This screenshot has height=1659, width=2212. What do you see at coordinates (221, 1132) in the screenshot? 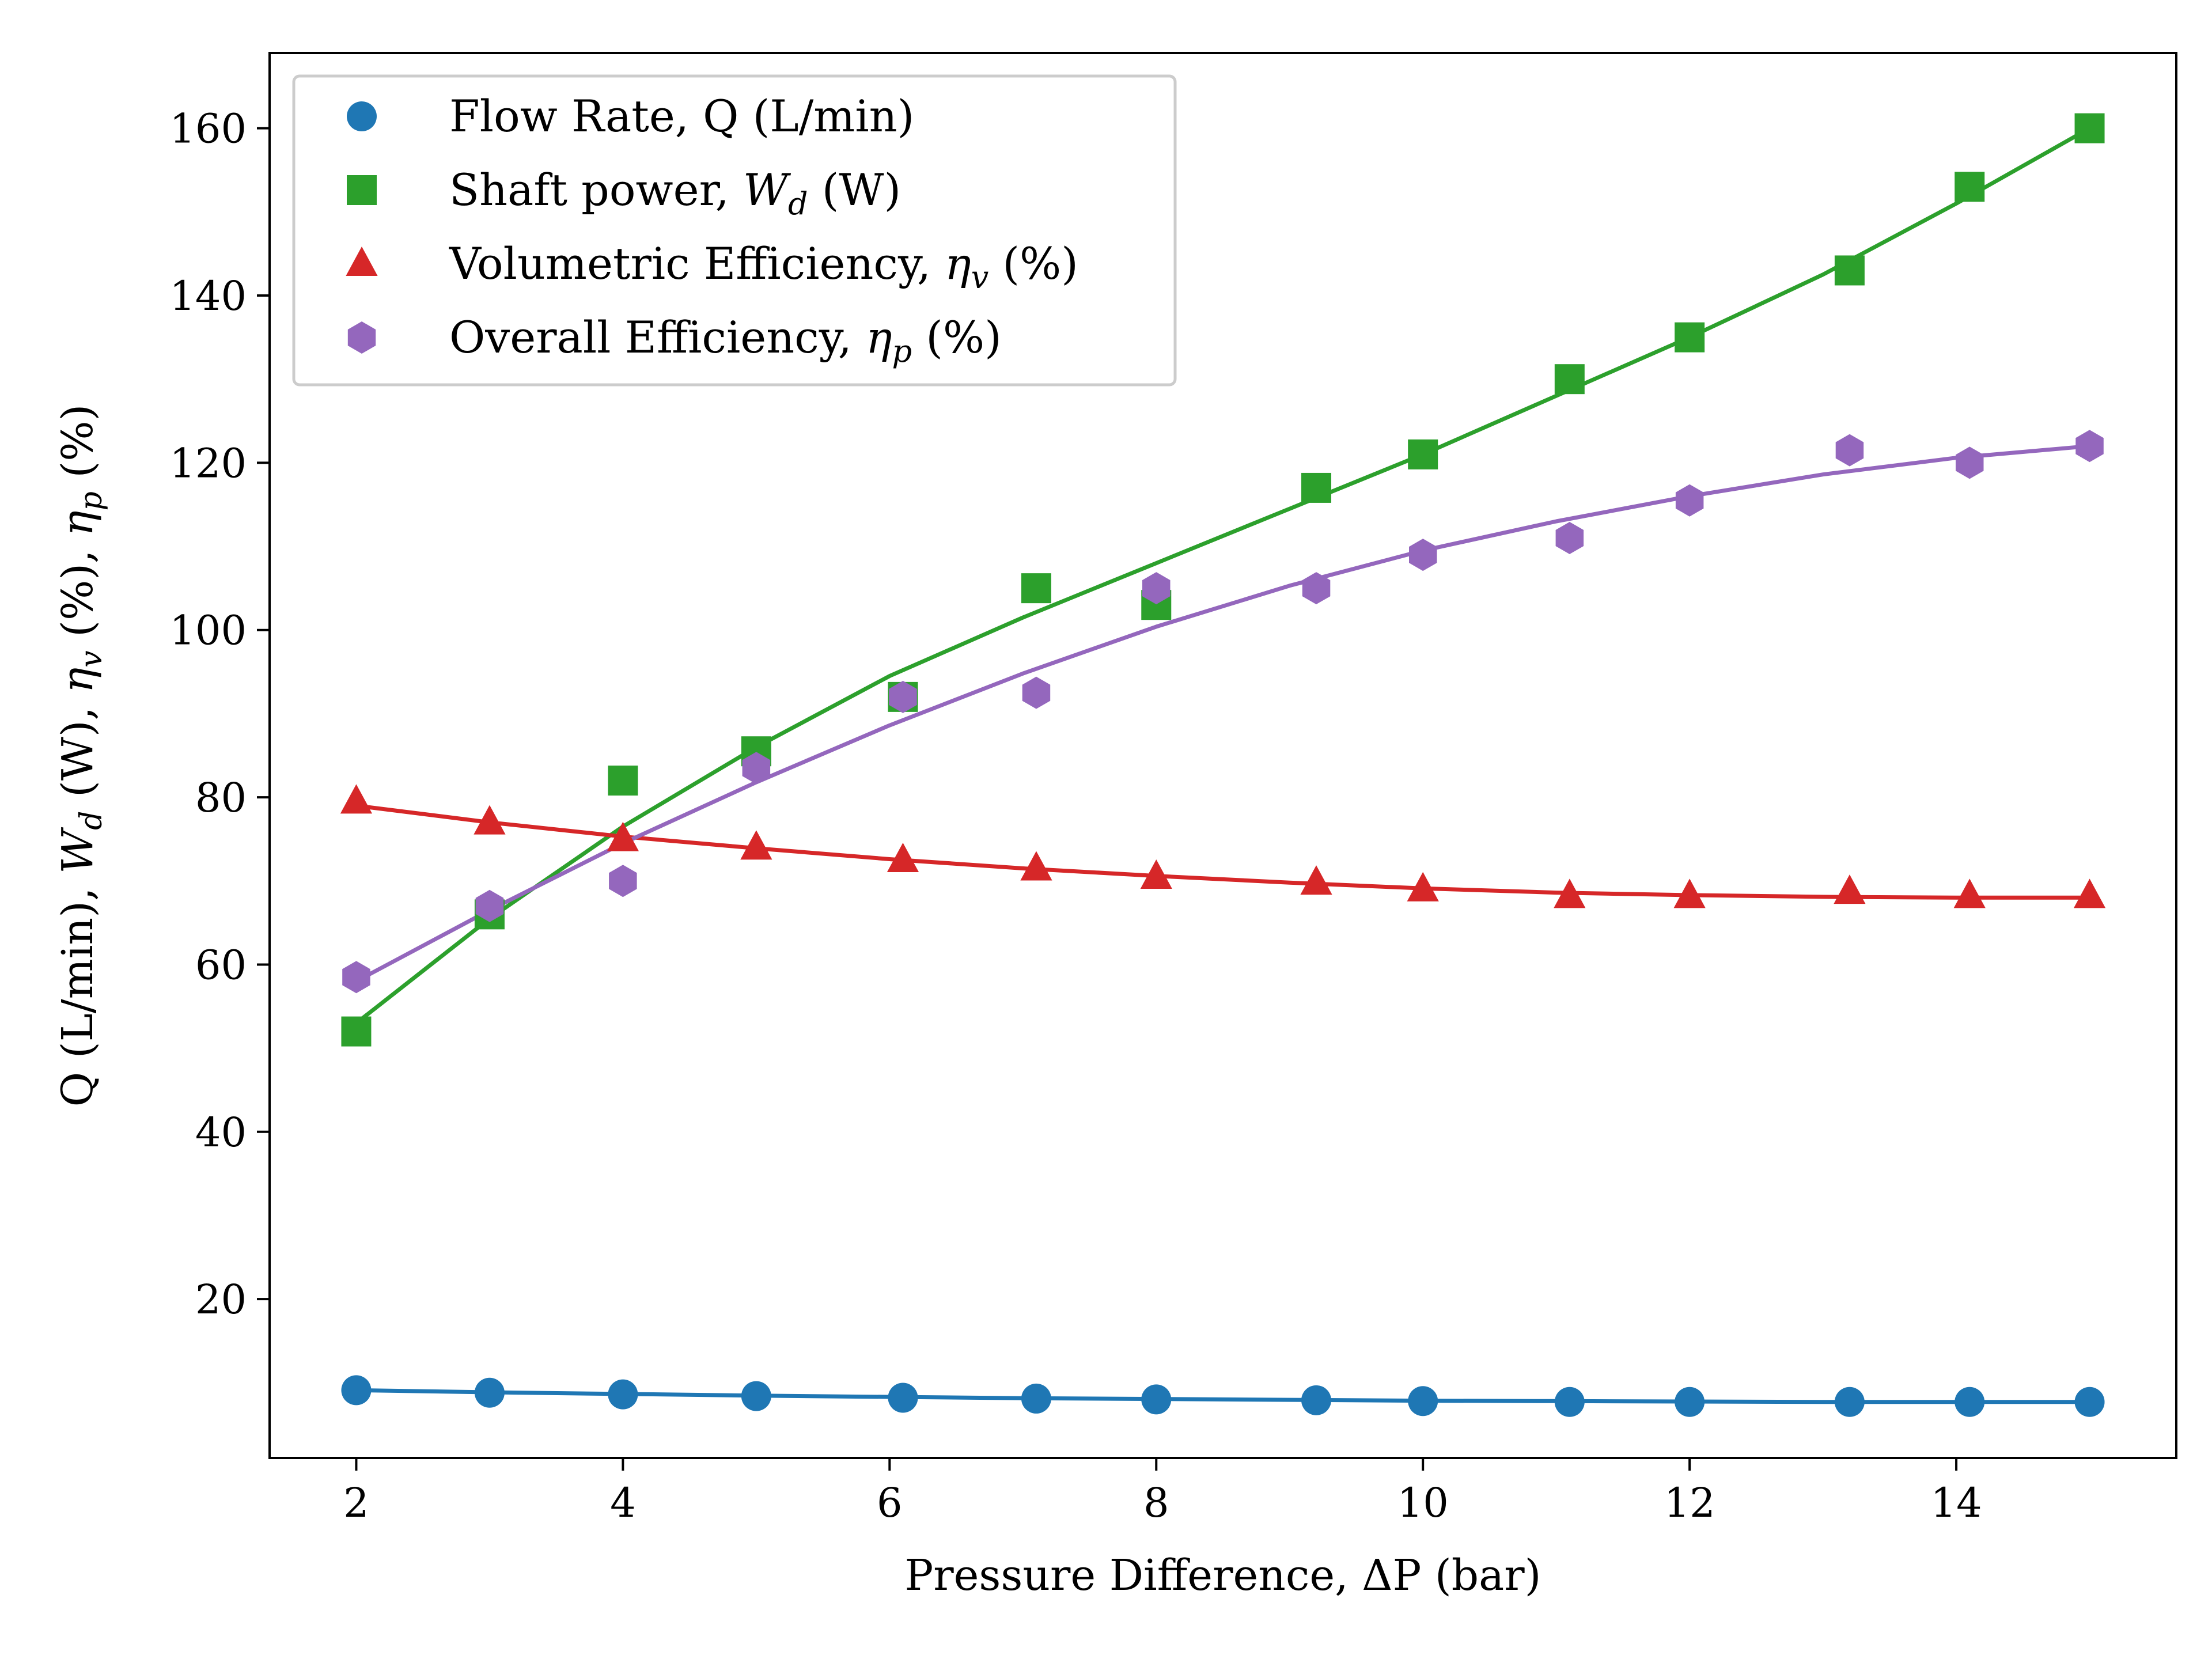
I see `y-tick-label: 40` at bounding box center [221, 1132].